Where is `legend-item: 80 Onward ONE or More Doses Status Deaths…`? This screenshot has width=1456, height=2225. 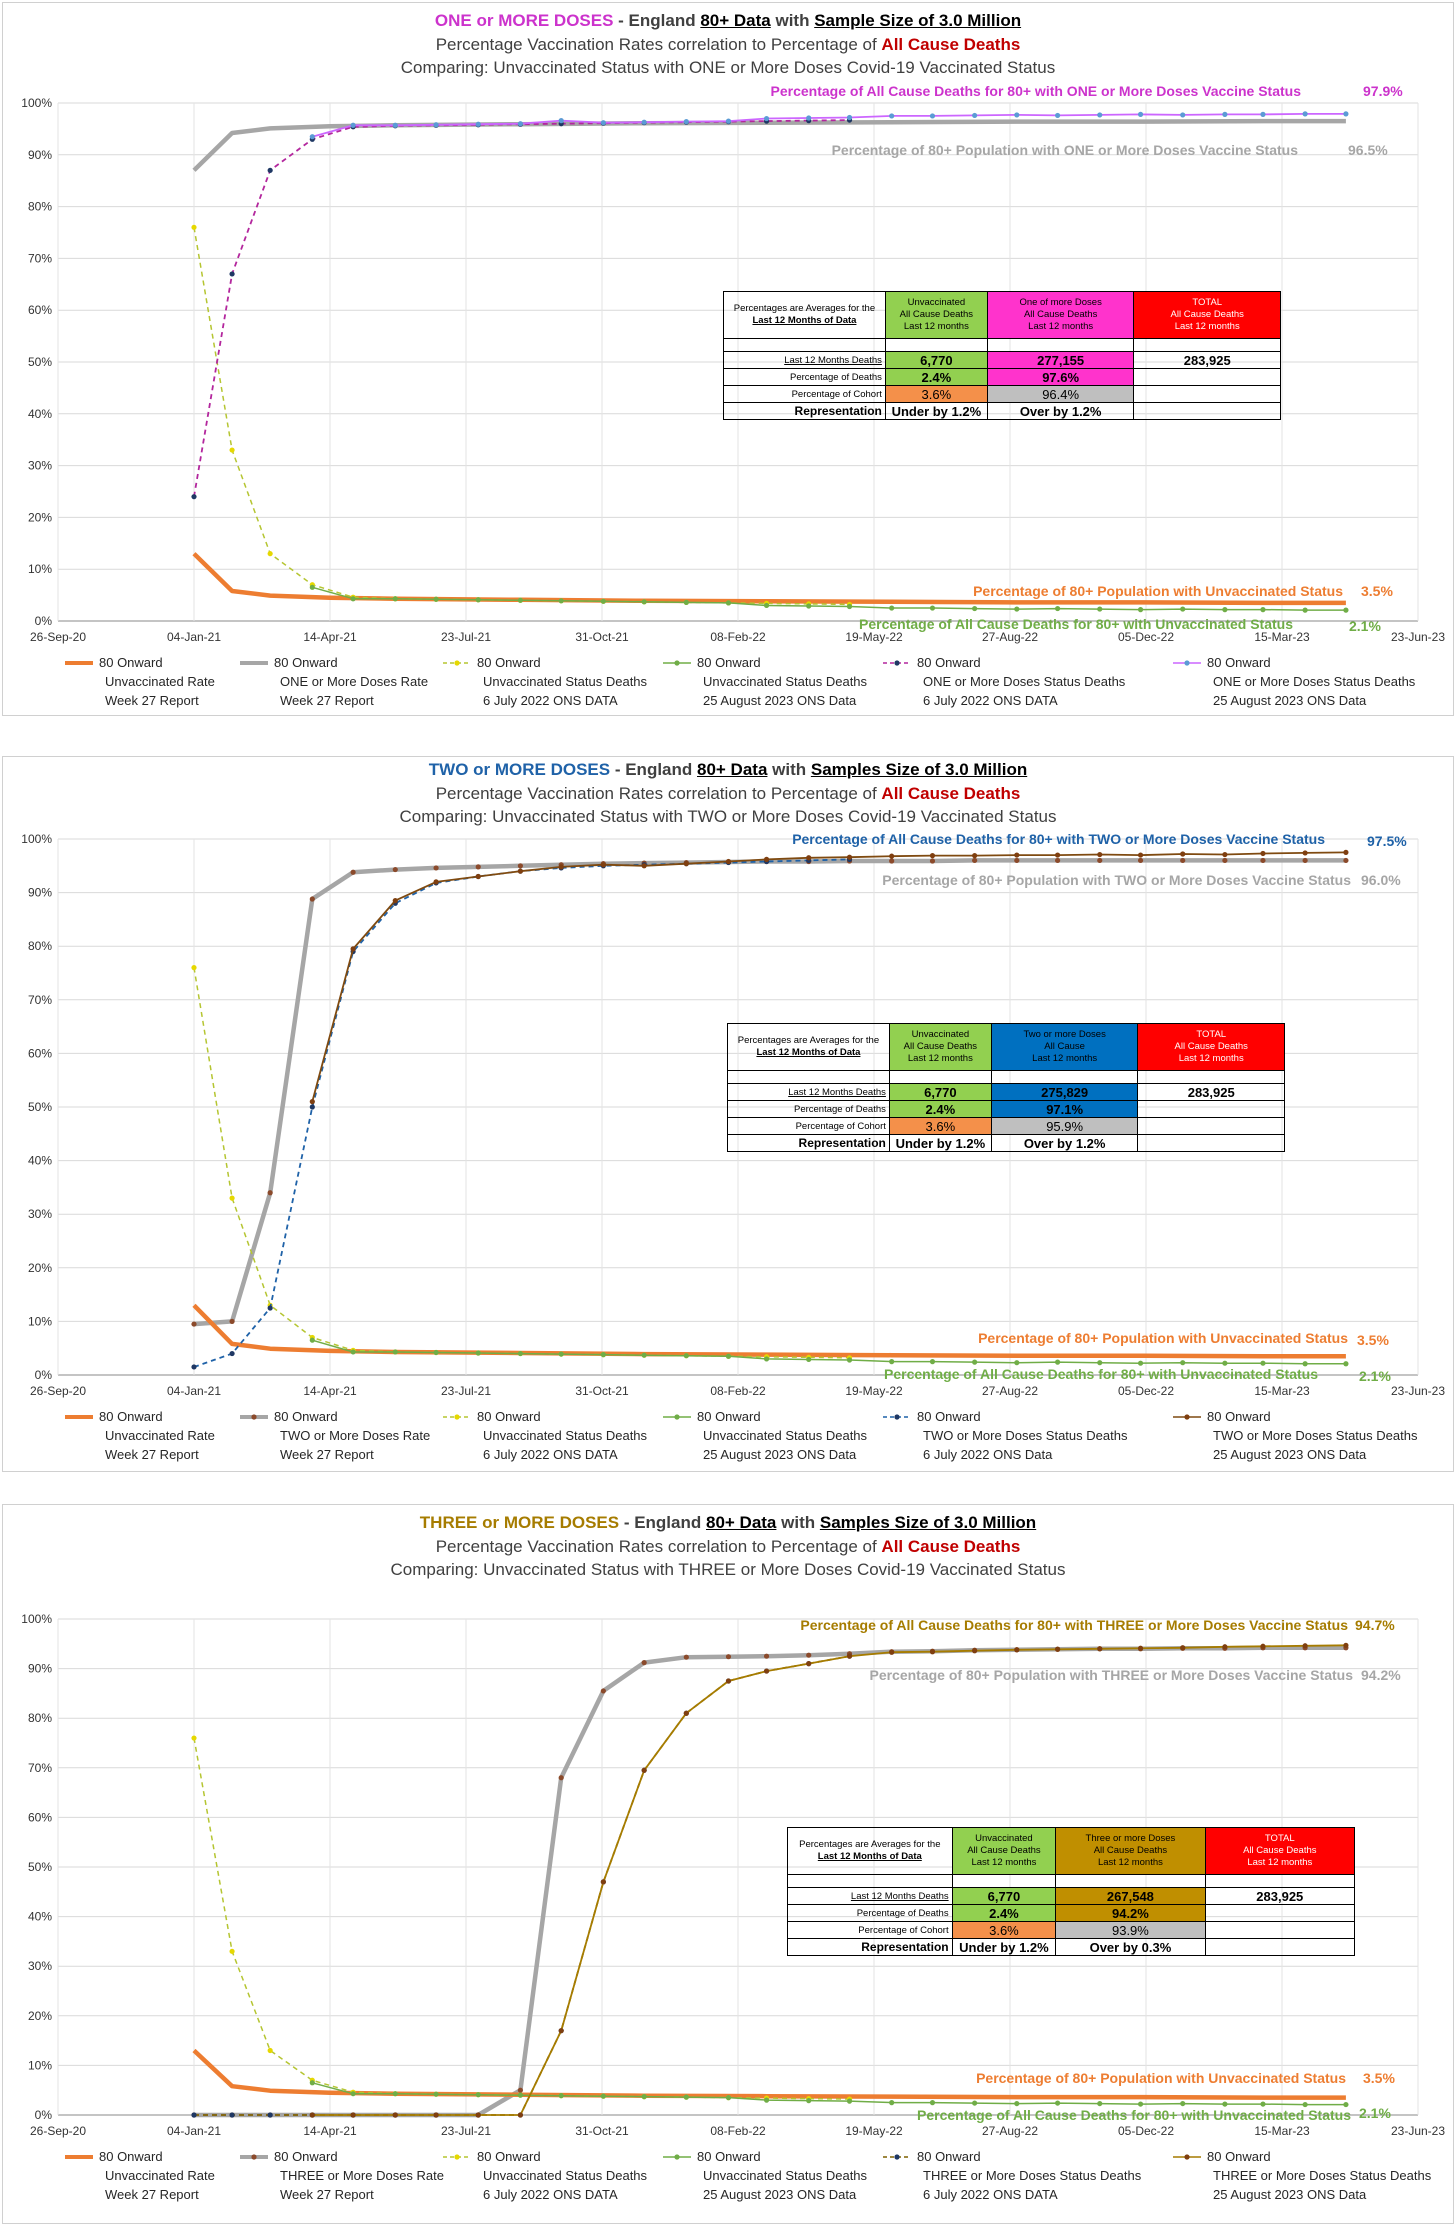
legend-item: 80 Onward ONE or More Doses Status Deaths… is located at coordinates (1294, 681).